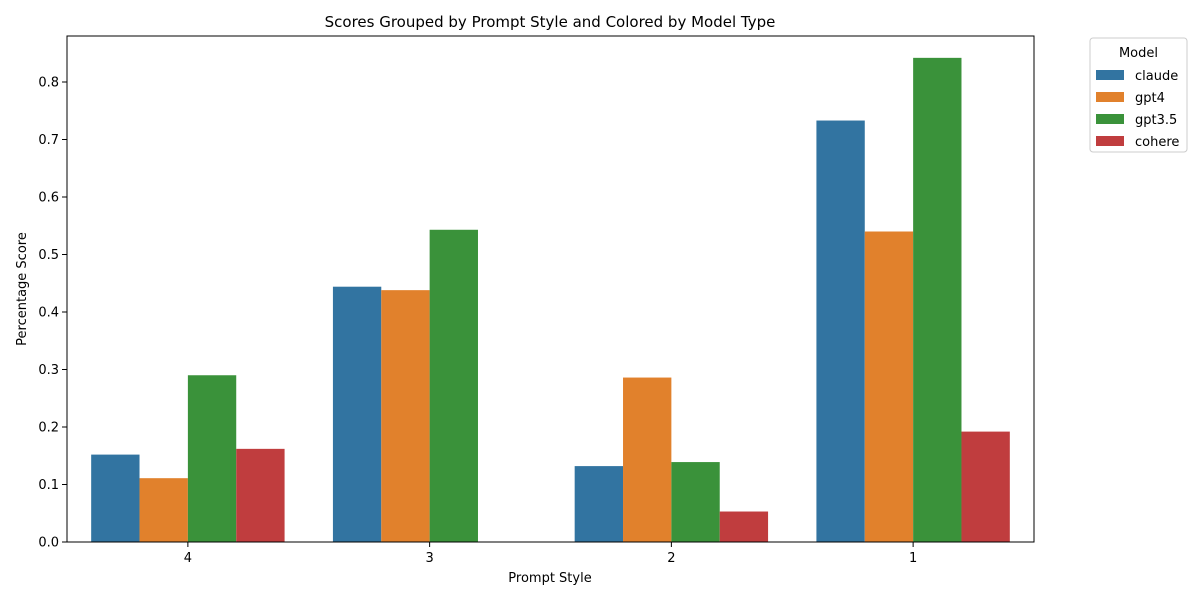  I want to click on legend-label-gpt3-5: gpt3.5, so click(1156, 120).